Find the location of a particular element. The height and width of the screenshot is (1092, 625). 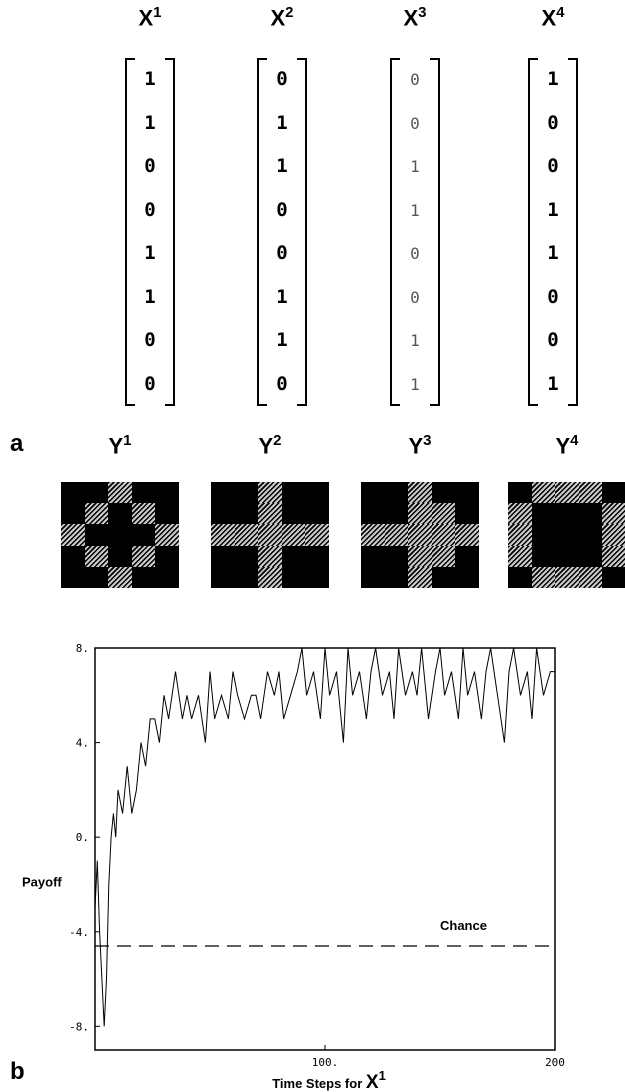

y-tick-label: -8. is located at coordinates (79, 1026).